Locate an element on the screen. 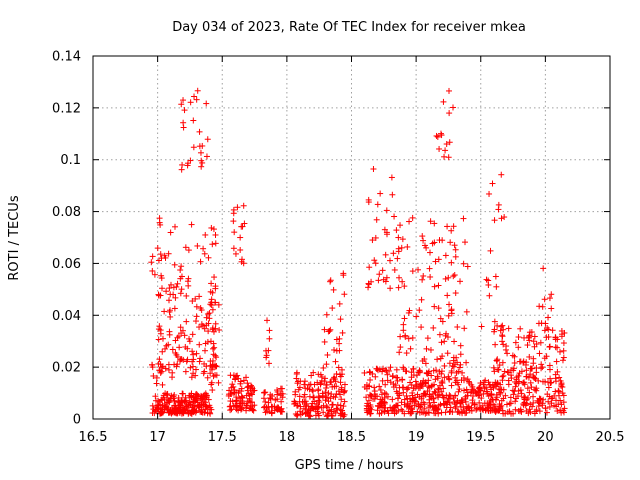 This screenshot has width=640, height=480. x-tick-label: 17.5 is located at coordinates (222, 437).